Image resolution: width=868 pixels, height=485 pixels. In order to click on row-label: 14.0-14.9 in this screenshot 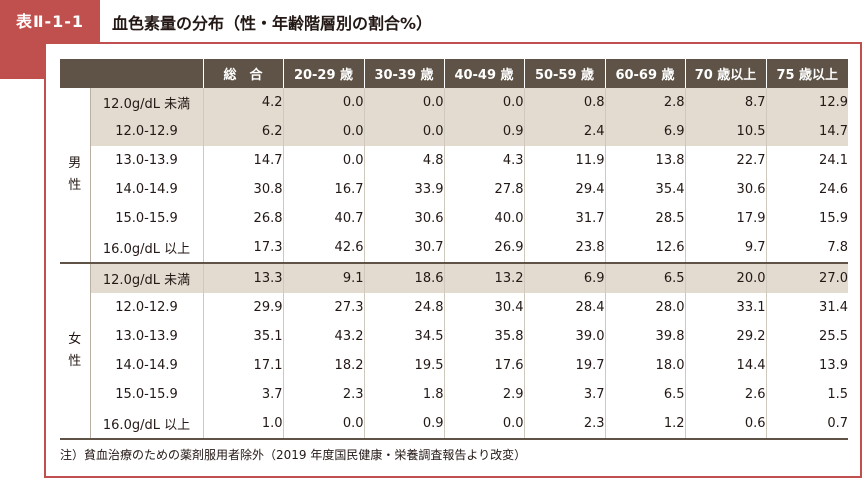, I will do `click(146, 365)`.